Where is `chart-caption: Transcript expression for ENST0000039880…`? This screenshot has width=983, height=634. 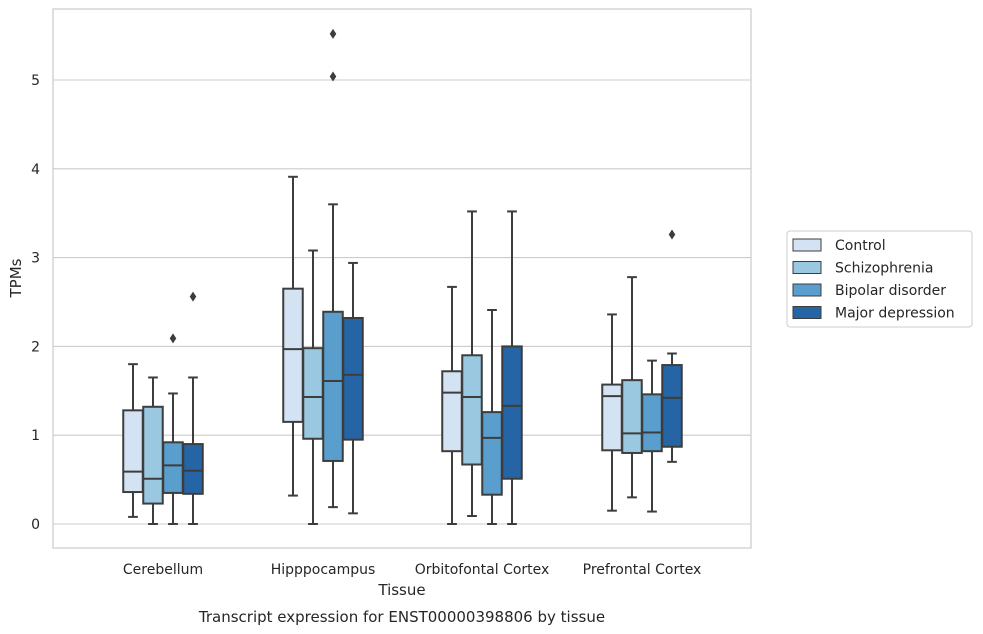
chart-caption: Transcript expression for ENST0000039880… is located at coordinates (401, 617).